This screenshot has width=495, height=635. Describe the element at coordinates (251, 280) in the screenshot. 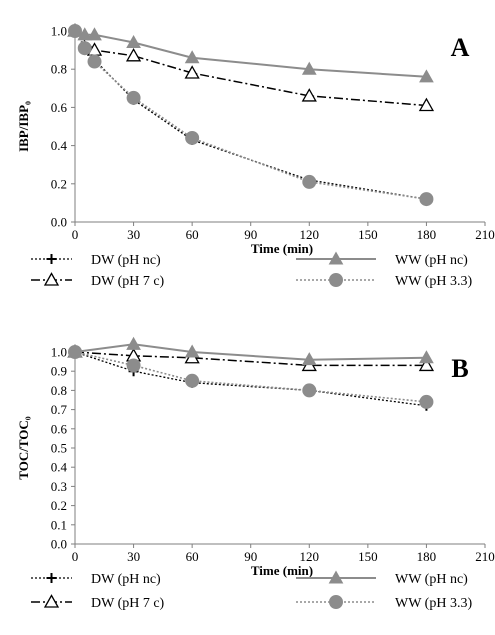

I see `legend-a: DW (pH 7 c) WW (pH 3.3)` at that location.